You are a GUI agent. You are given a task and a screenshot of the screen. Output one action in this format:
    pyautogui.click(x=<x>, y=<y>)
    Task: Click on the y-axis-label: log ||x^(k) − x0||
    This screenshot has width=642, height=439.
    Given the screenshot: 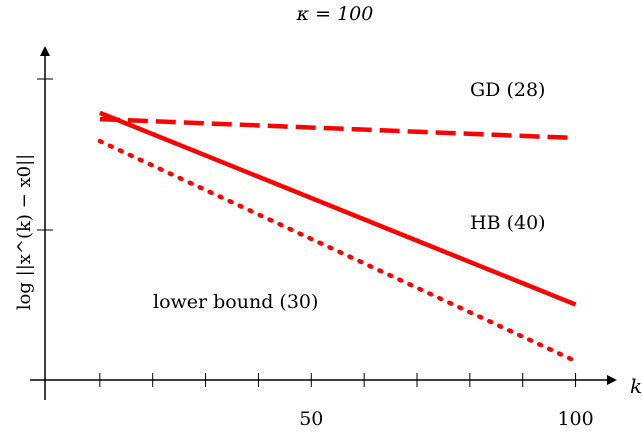 What is the action you would take?
    pyautogui.click(x=24, y=232)
    